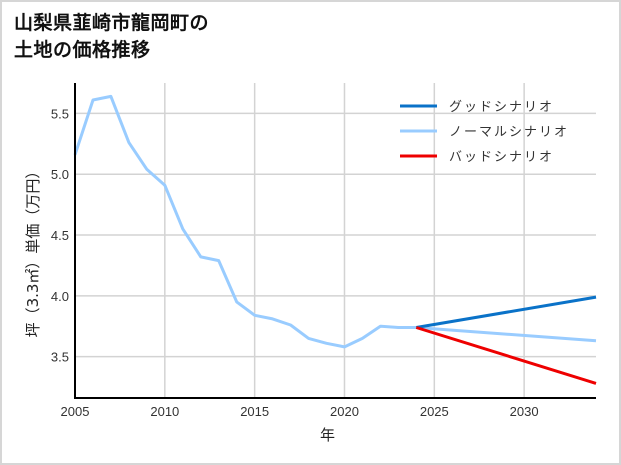 The image size is (621, 465). Describe the element at coordinates (111, 37) in the screenshot. I see `chart-title: 山梨県韮崎市龍岡町の 土地の価格推移` at that location.